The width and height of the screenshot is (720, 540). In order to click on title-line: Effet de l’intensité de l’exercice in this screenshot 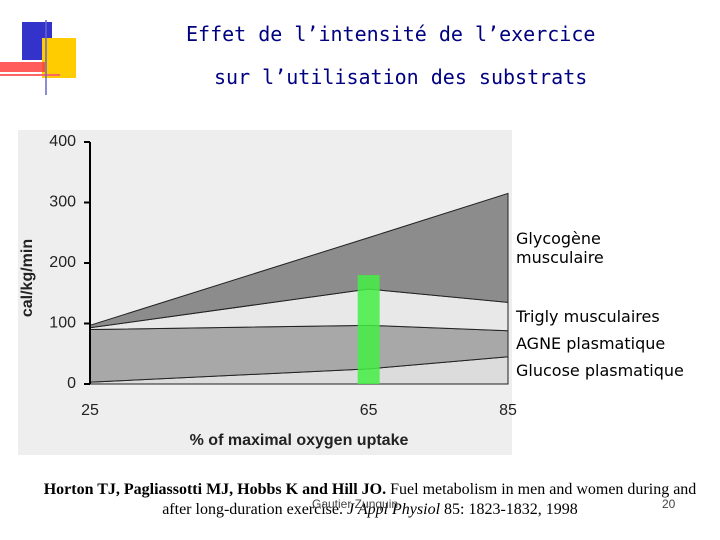, I will do `click(391, 34)`.